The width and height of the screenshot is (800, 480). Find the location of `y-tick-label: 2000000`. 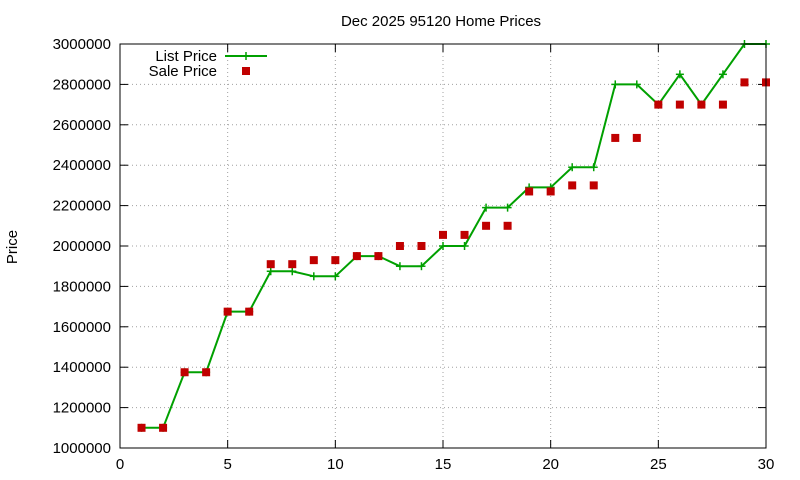

y-tick-label: 2000000 is located at coordinates (82, 246).